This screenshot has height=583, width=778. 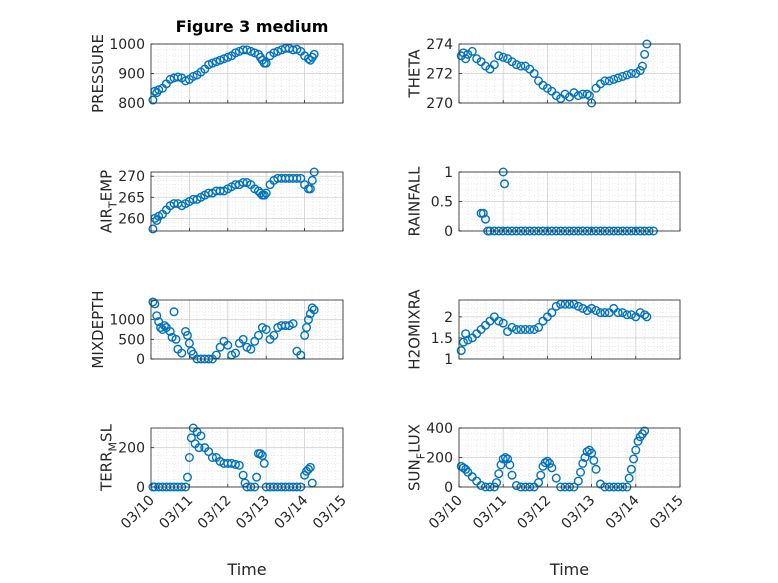 I want to click on y-axis-label: THETA, so click(x=415, y=74).